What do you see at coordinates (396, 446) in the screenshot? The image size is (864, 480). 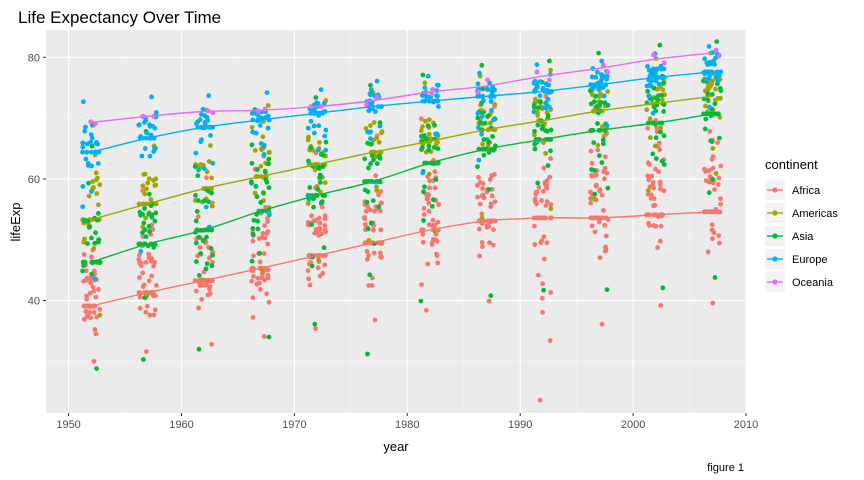 I see `x-axis-title: year` at bounding box center [396, 446].